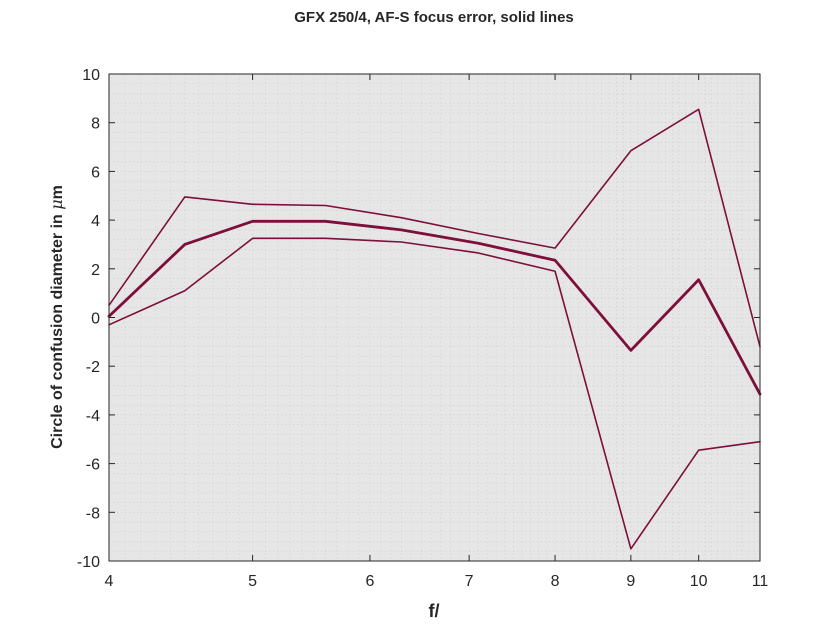  Describe the element at coordinates (95, 172) in the screenshot. I see `y-tick-label: 6` at that location.